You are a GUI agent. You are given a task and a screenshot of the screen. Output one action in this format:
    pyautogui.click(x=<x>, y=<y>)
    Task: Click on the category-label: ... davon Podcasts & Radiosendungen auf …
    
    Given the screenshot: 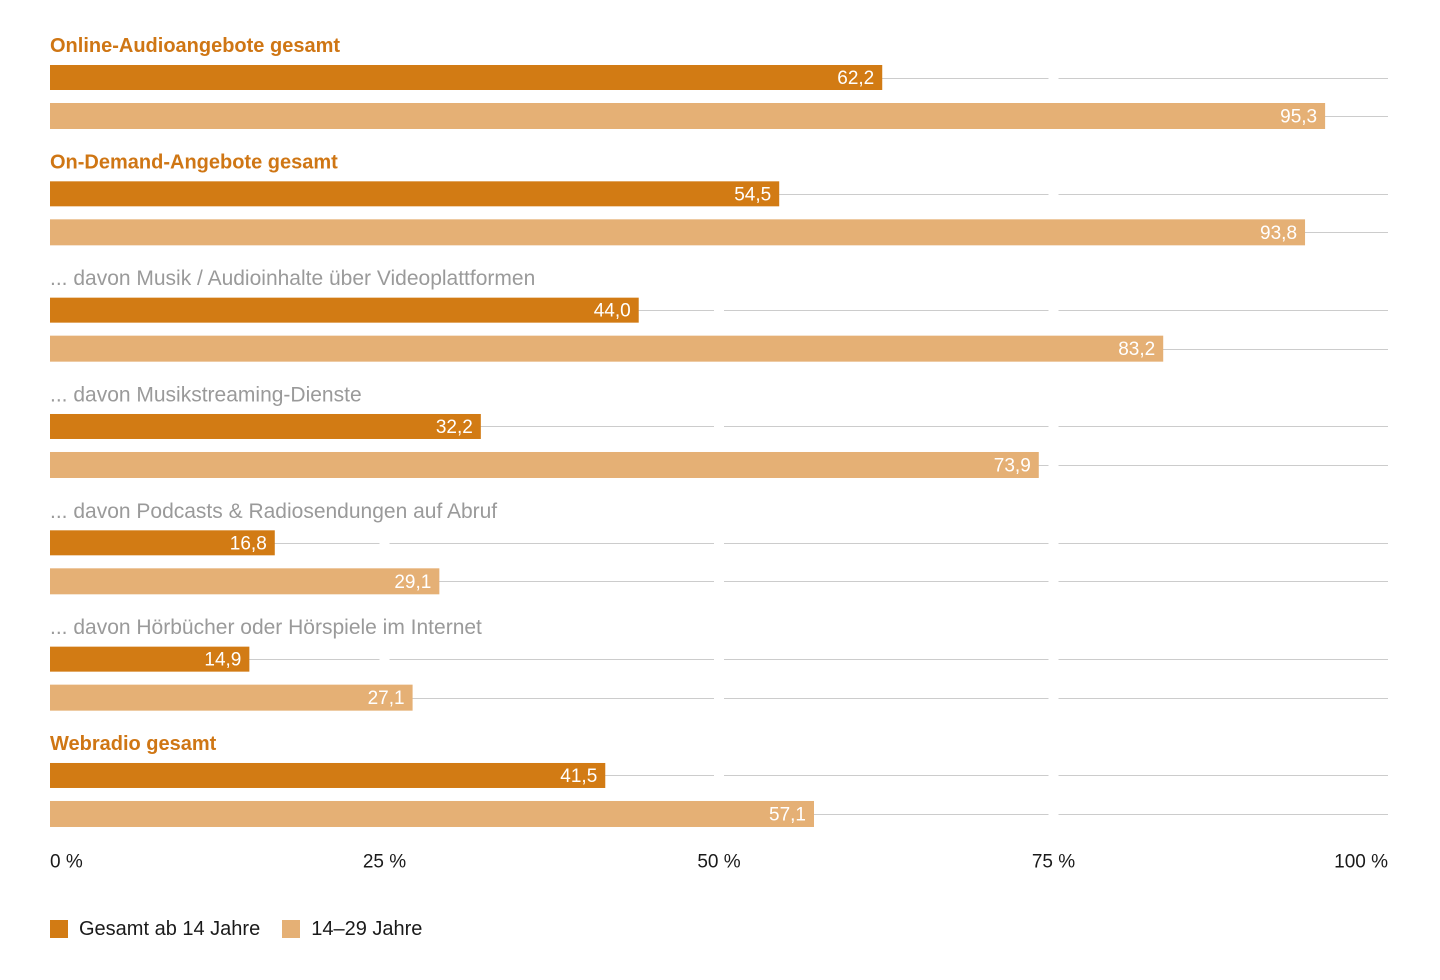 What is the action you would take?
    pyautogui.click(x=273, y=511)
    